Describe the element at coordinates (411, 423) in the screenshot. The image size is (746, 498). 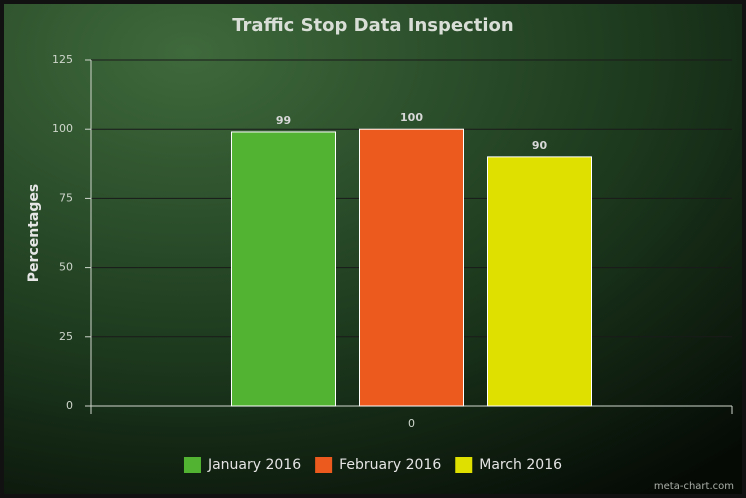
I see `x-tick-label: 0` at that location.